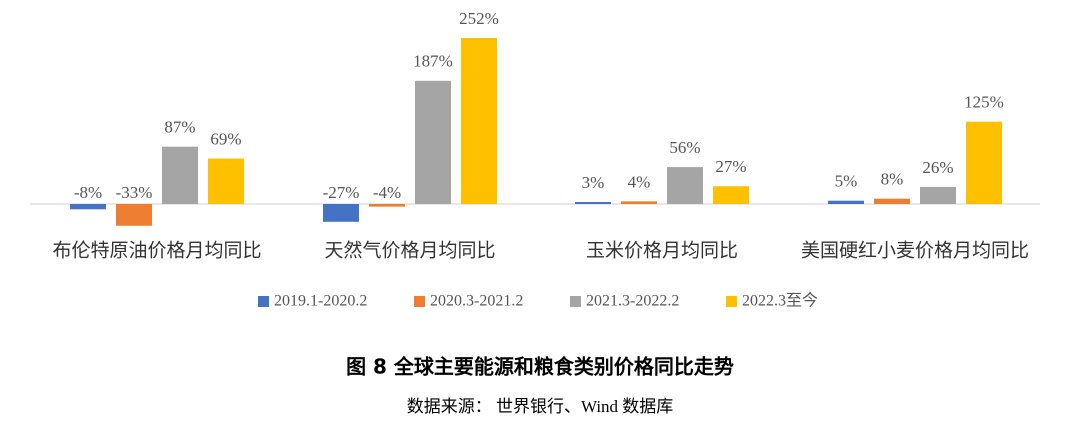 Image resolution: width=1080 pixels, height=442 pixels. I want to click on x-tick-label: 布伦特原油价格月均同比, so click(156, 250).